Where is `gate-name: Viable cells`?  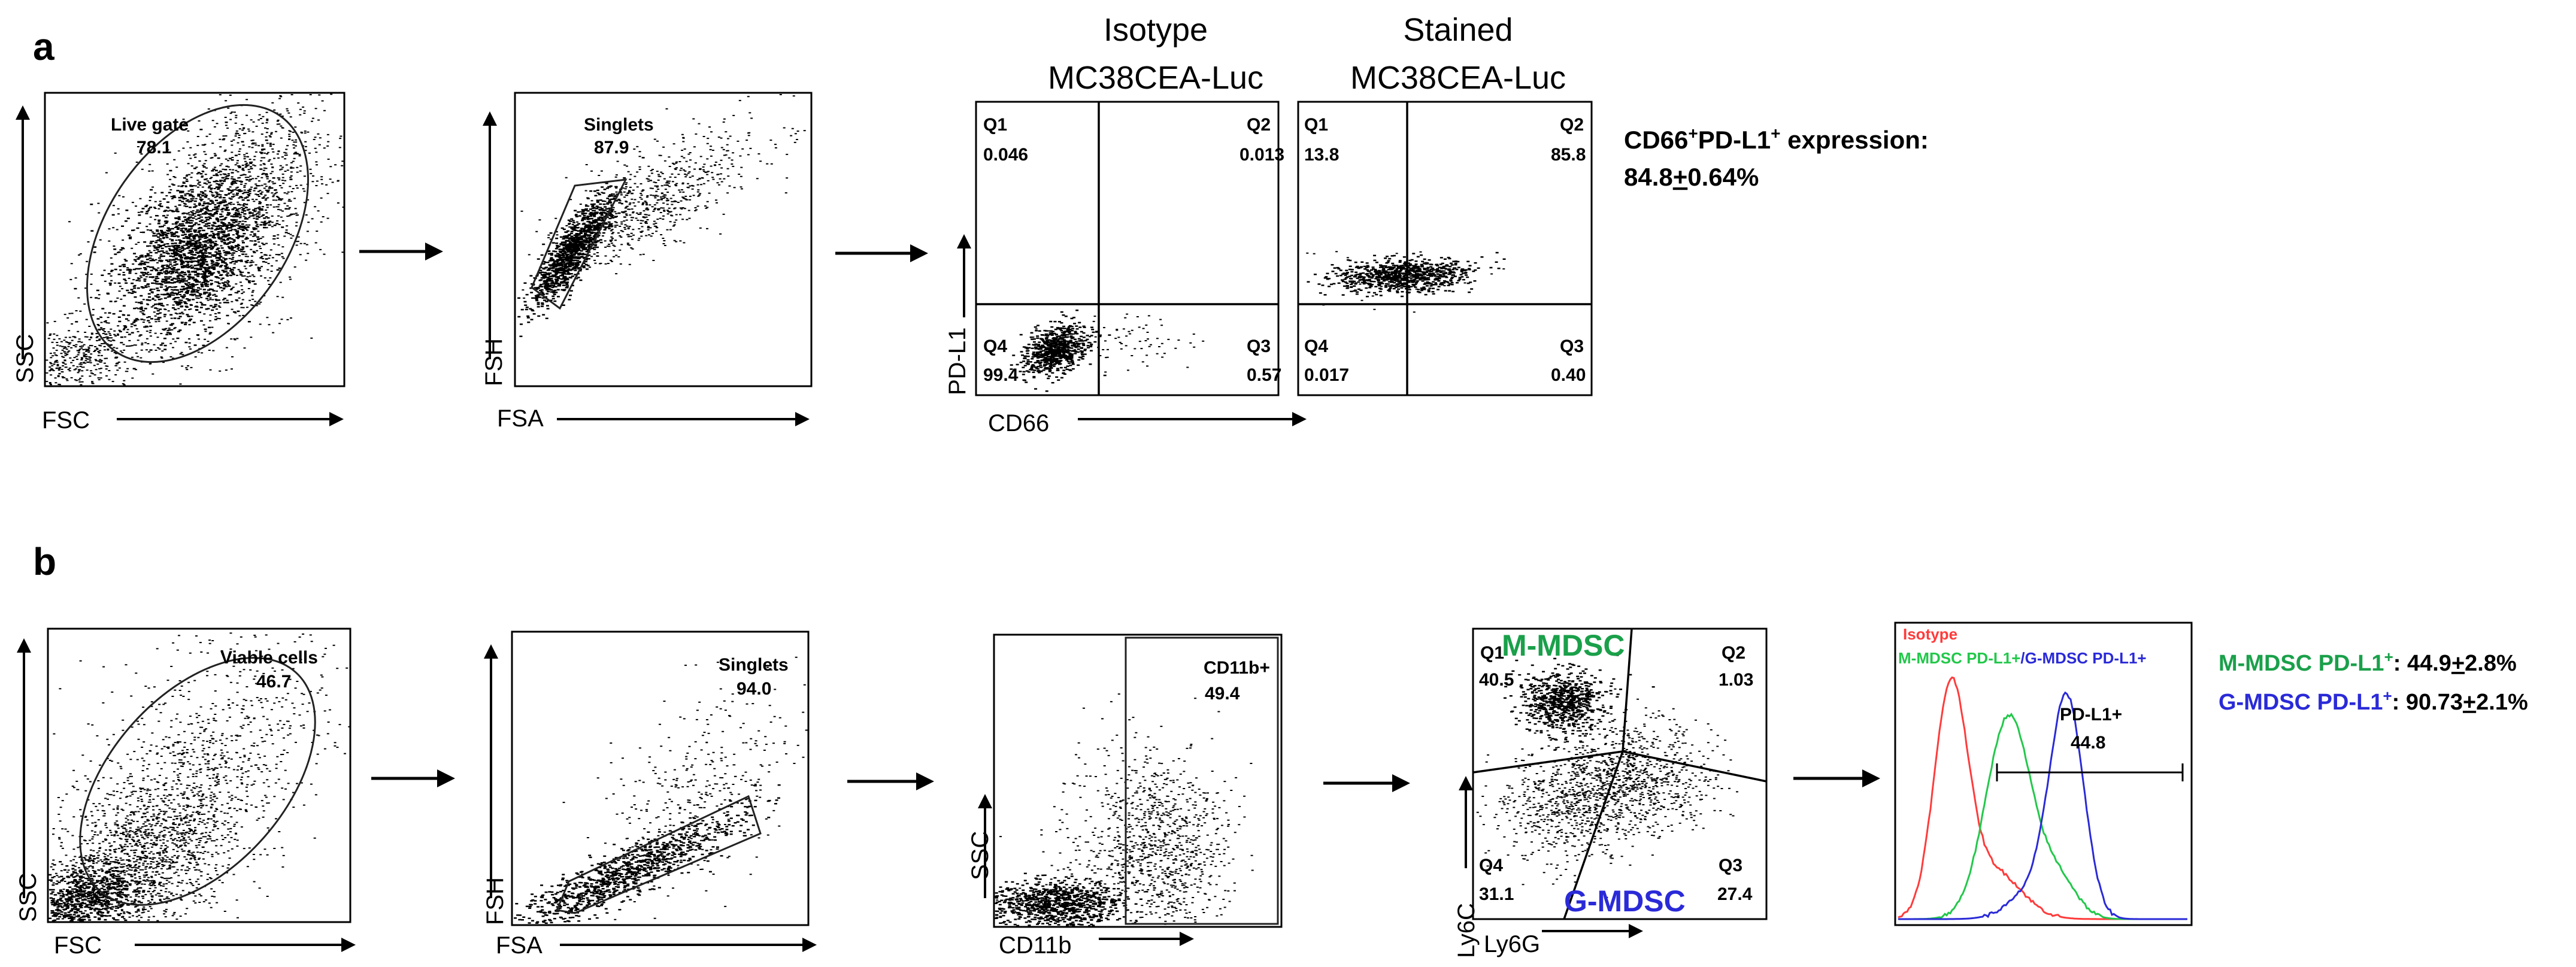
gate-name: Viable cells is located at coordinates (269, 658).